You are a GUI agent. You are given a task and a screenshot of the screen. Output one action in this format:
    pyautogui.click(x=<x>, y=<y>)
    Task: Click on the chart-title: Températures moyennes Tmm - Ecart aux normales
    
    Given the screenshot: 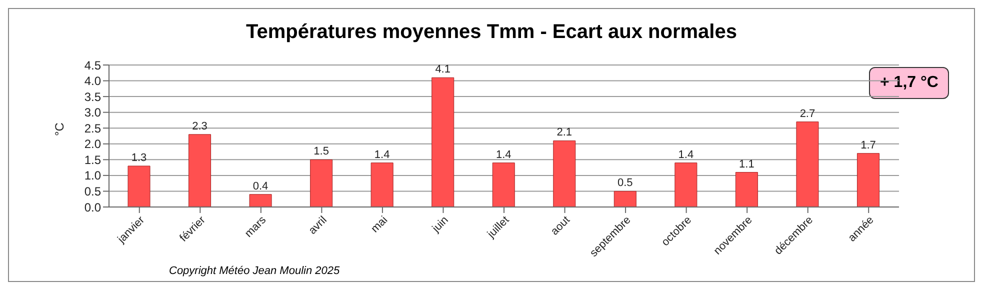 What is the action you would take?
    pyautogui.click(x=491, y=32)
    